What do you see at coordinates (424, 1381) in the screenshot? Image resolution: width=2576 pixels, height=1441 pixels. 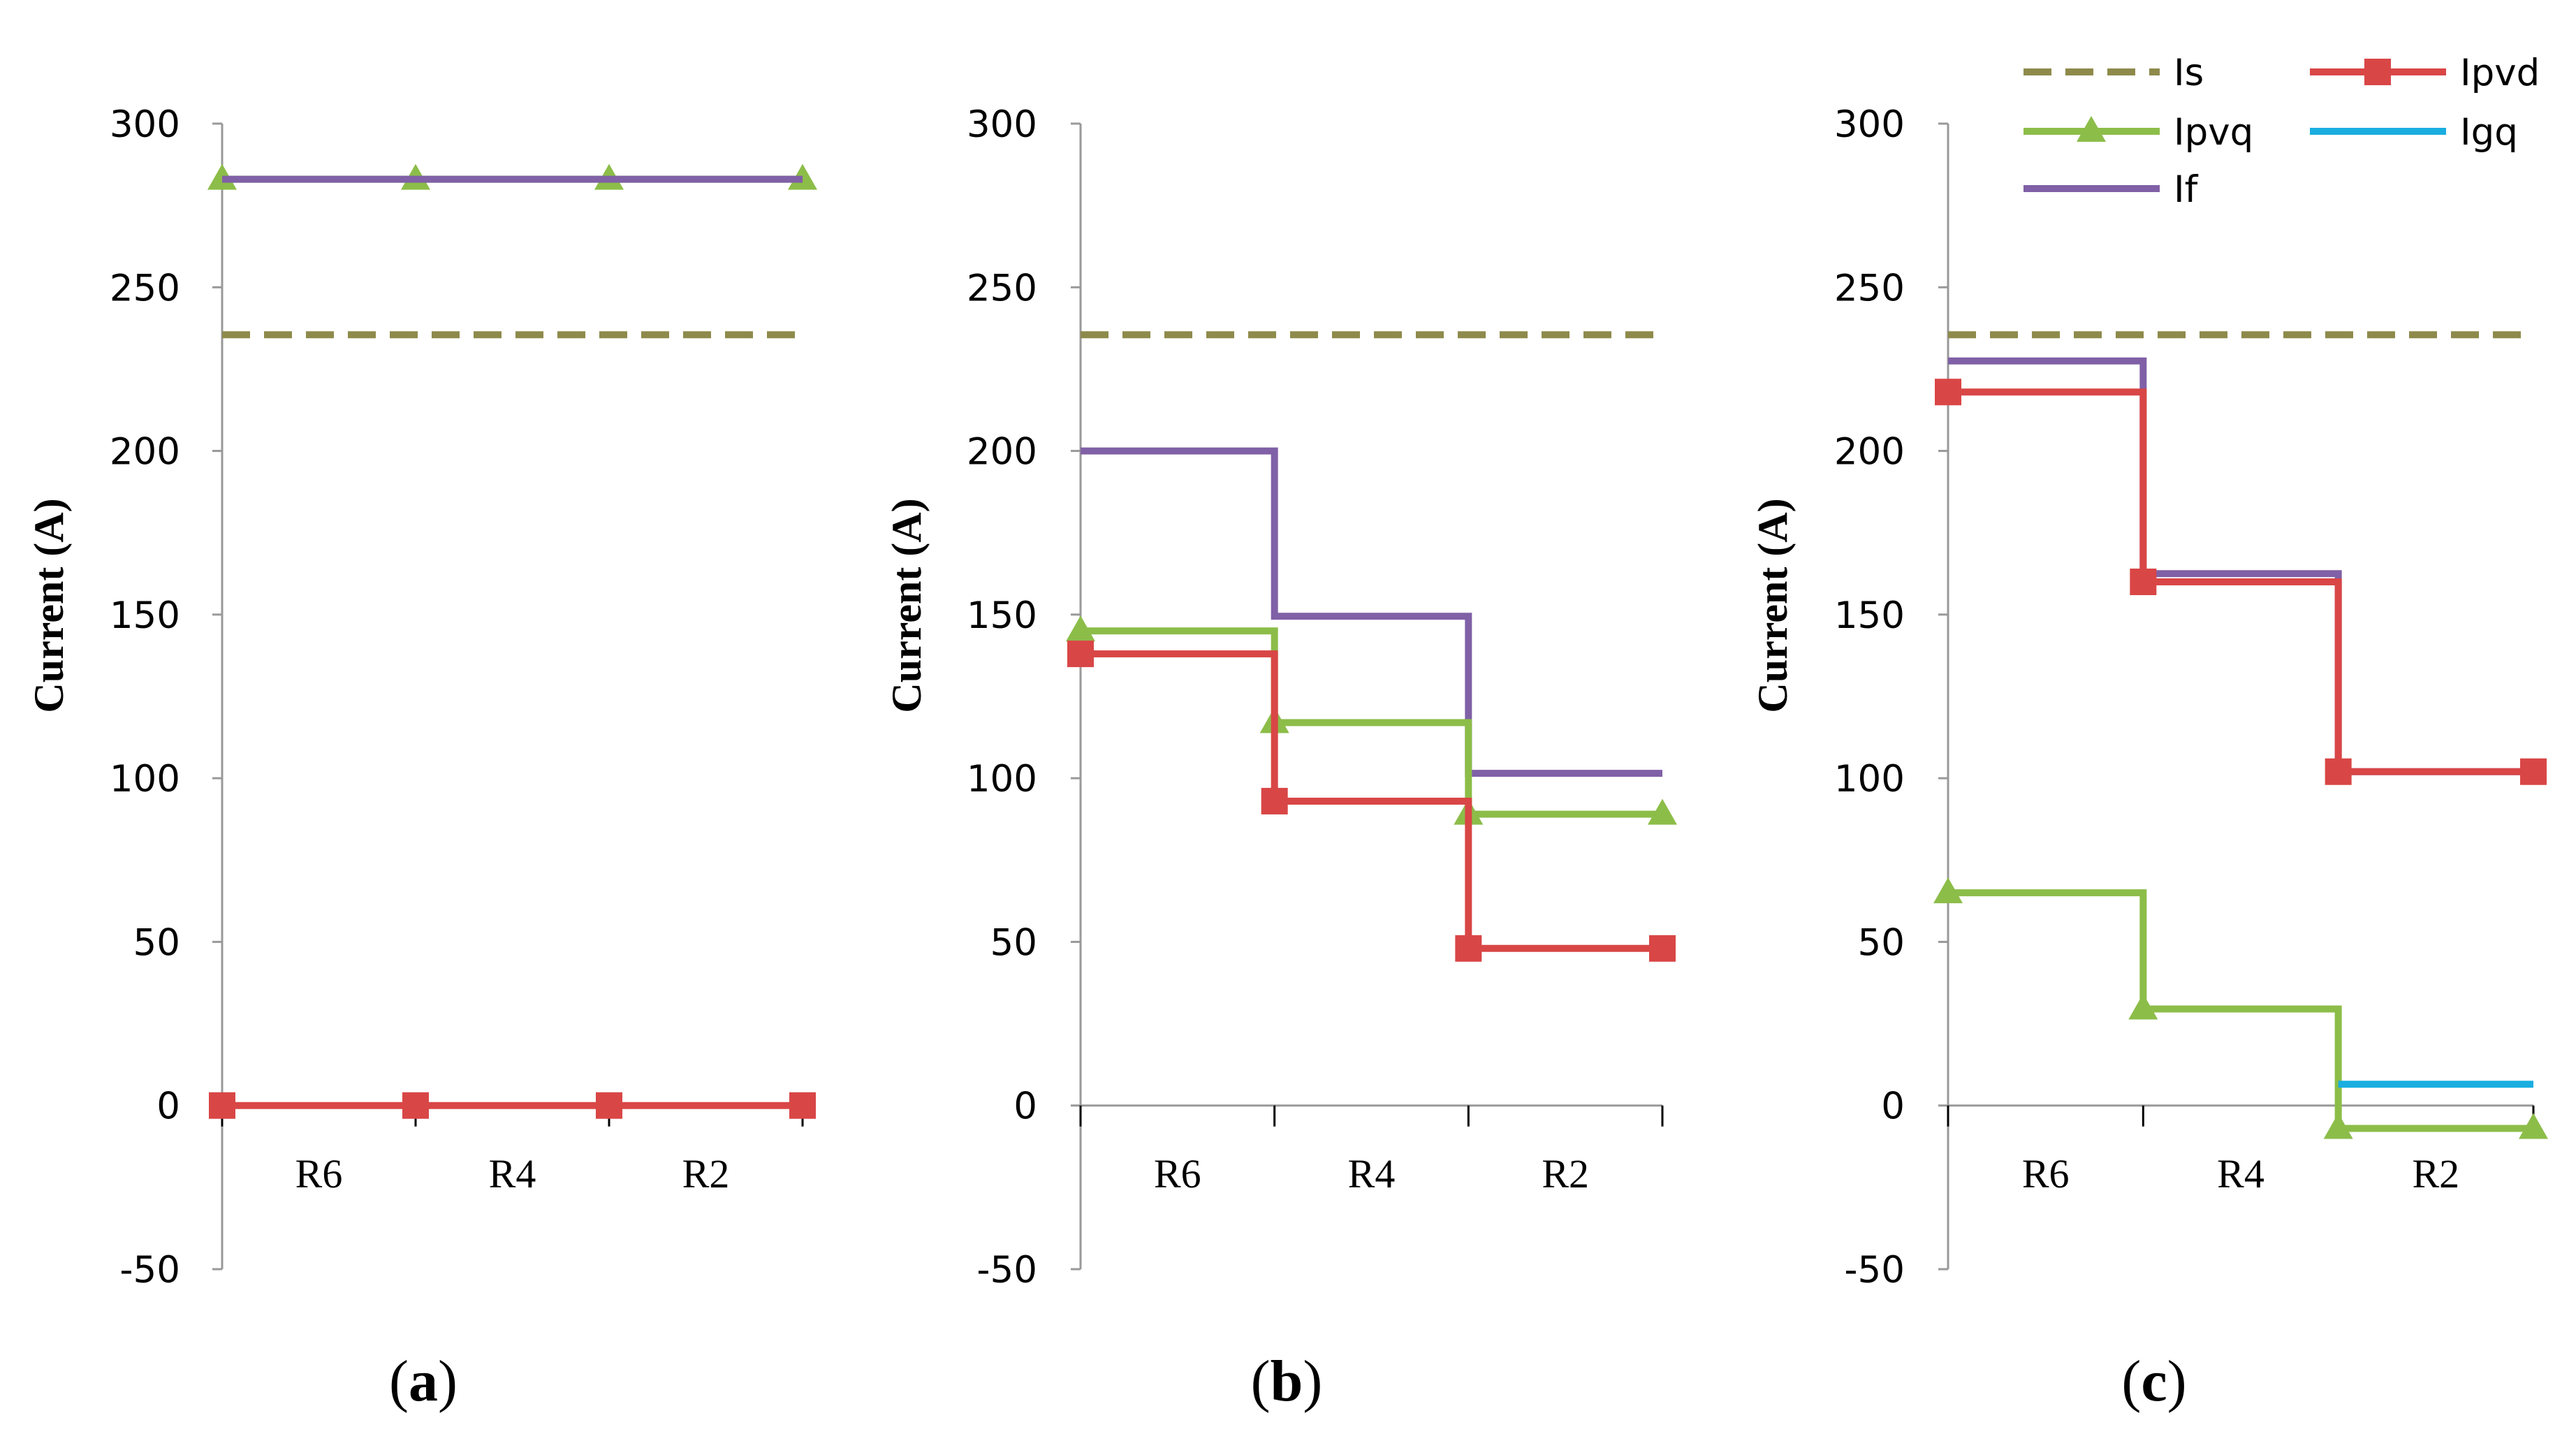 I see `panel-caption: (a)` at bounding box center [424, 1381].